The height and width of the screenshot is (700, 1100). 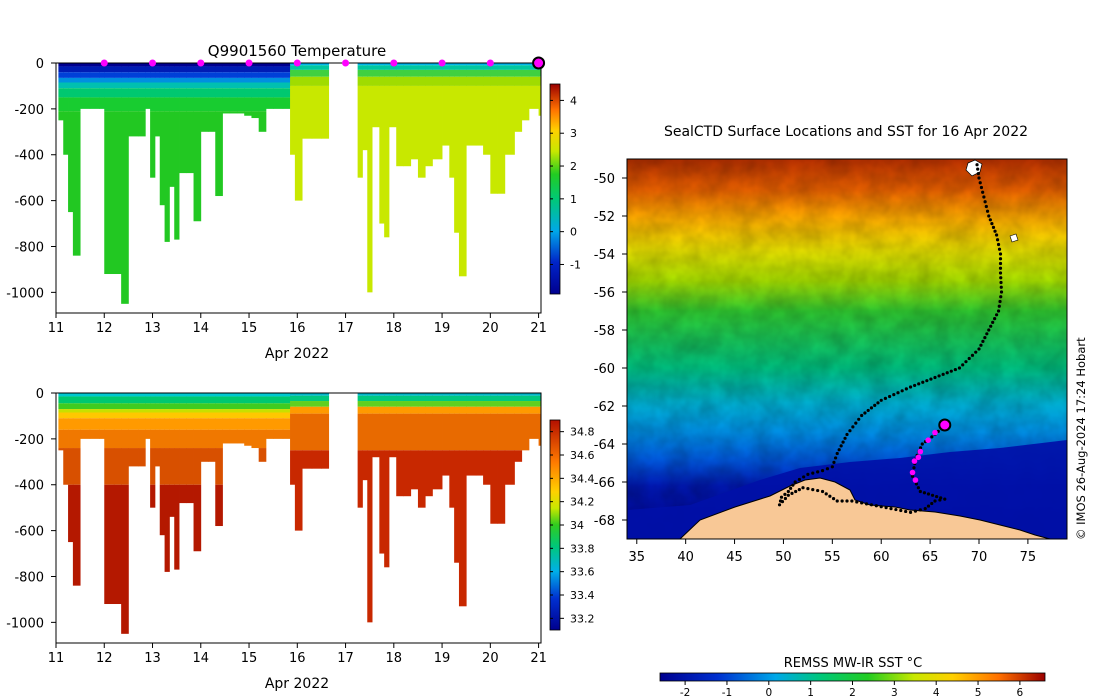 I want to click on temperature-xtick-label: 12, so click(x=104, y=328).